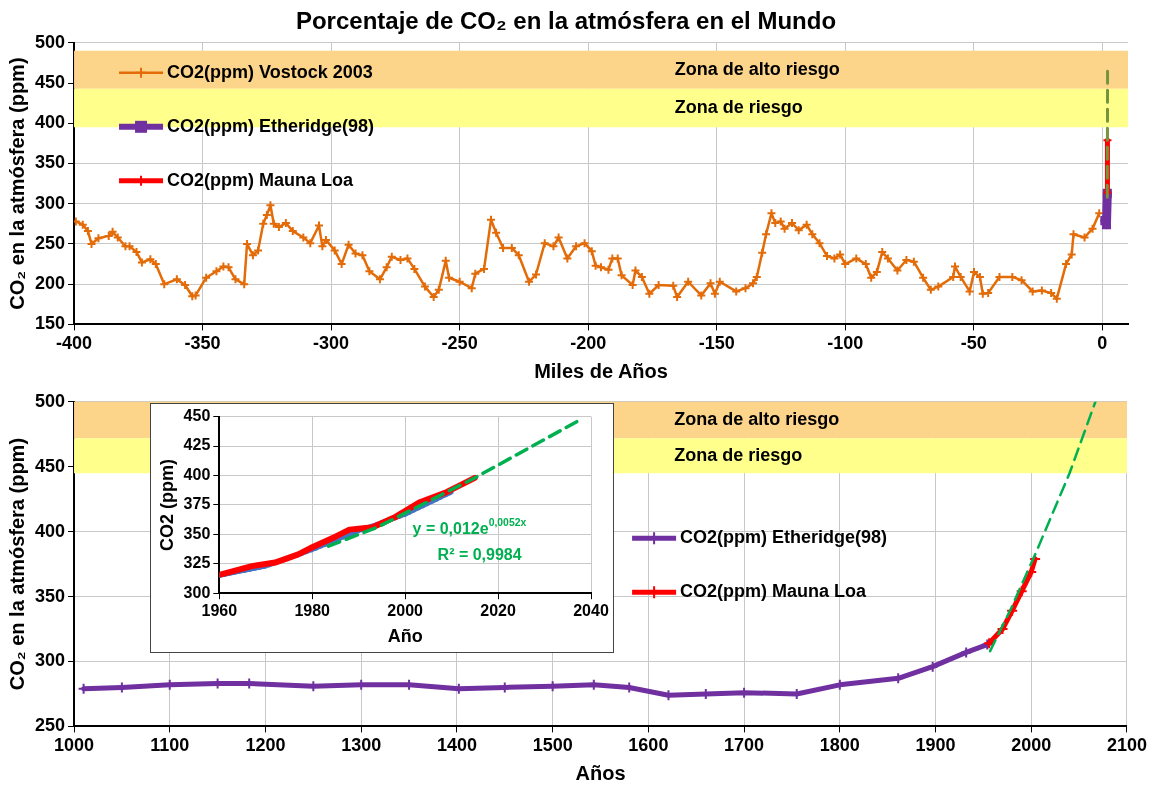 This screenshot has width=1161, height=790. I want to click on y-tick-label: 425, so click(197, 445).